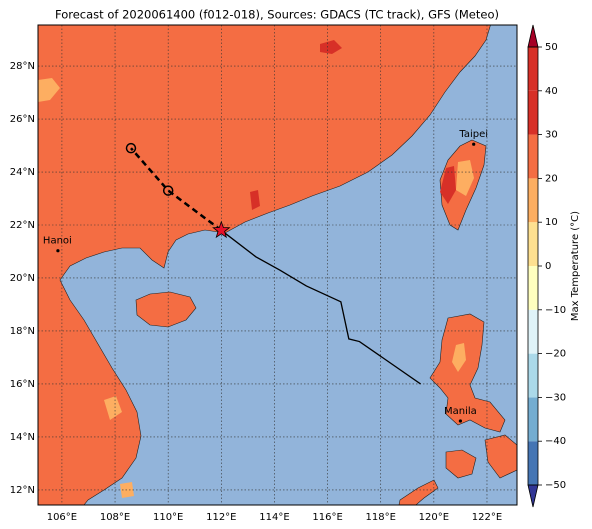  Describe the element at coordinates (551, 135) in the screenshot. I see `colorbar-tick-label: 30` at that location.